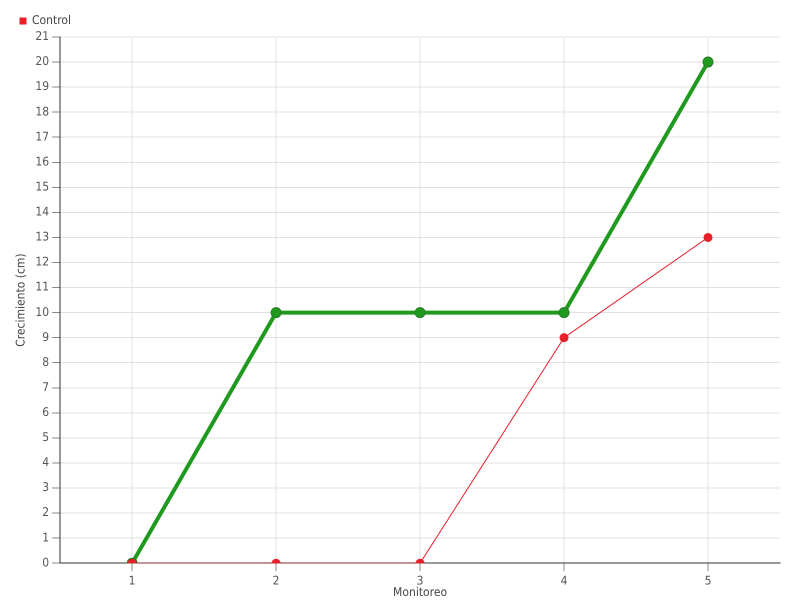 This screenshot has width=800, height=600. Describe the element at coordinates (276, 581) in the screenshot. I see `x-tick-label: 2` at that location.